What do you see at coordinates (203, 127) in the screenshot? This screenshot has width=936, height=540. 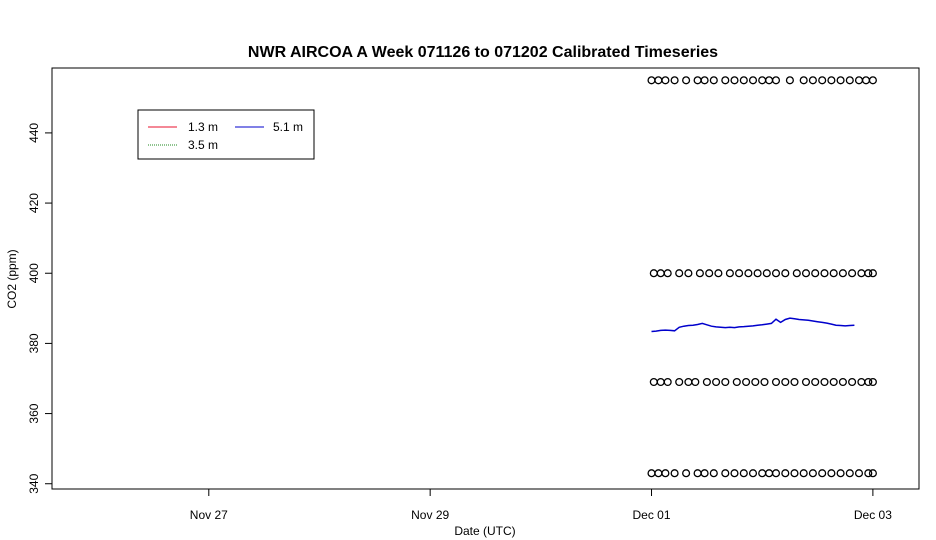 I see `legend-label-1-3m: 1.3 m` at bounding box center [203, 127].